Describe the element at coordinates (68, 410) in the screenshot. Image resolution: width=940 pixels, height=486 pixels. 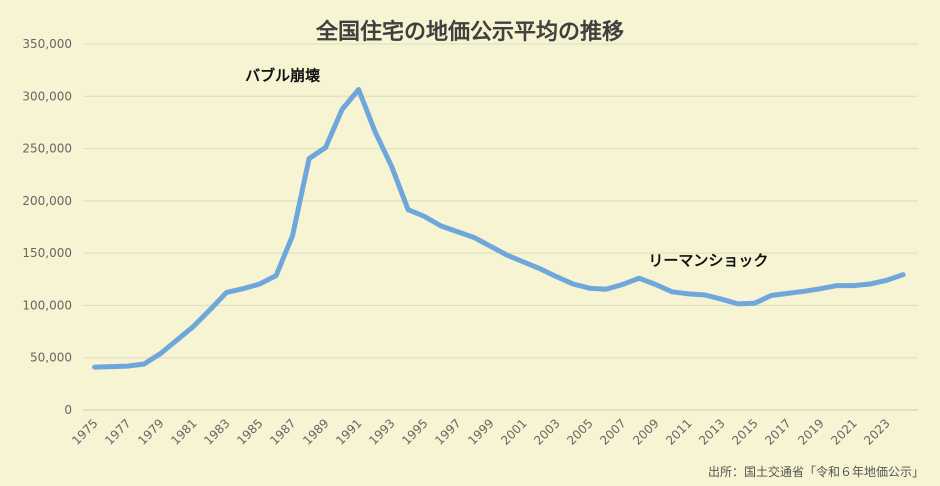
I see `y-tick-label: 0` at that location.